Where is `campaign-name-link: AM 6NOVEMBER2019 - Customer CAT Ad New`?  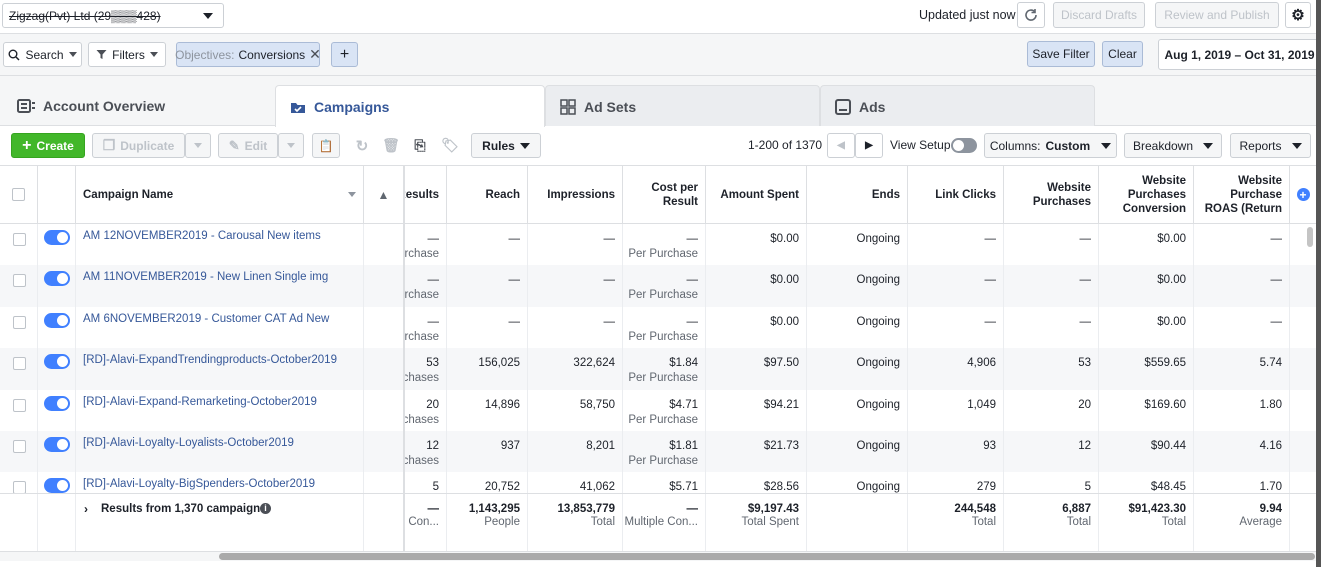 campaign-name-link: AM 6NOVEMBER2019 - Customer CAT Ad New is located at coordinates (206, 318).